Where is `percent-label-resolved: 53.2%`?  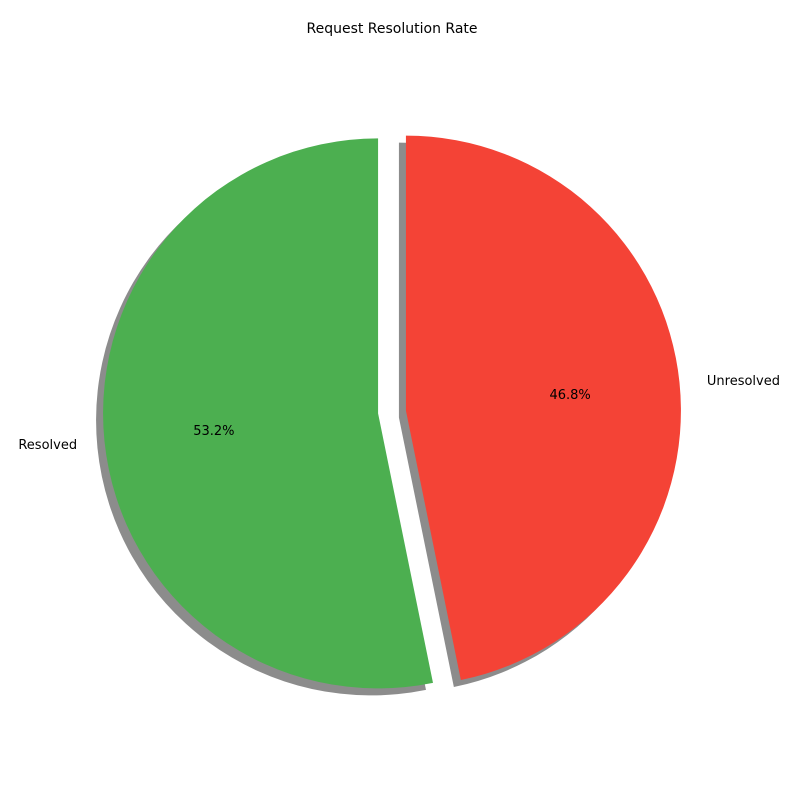 percent-label-resolved: 53.2% is located at coordinates (213, 431).